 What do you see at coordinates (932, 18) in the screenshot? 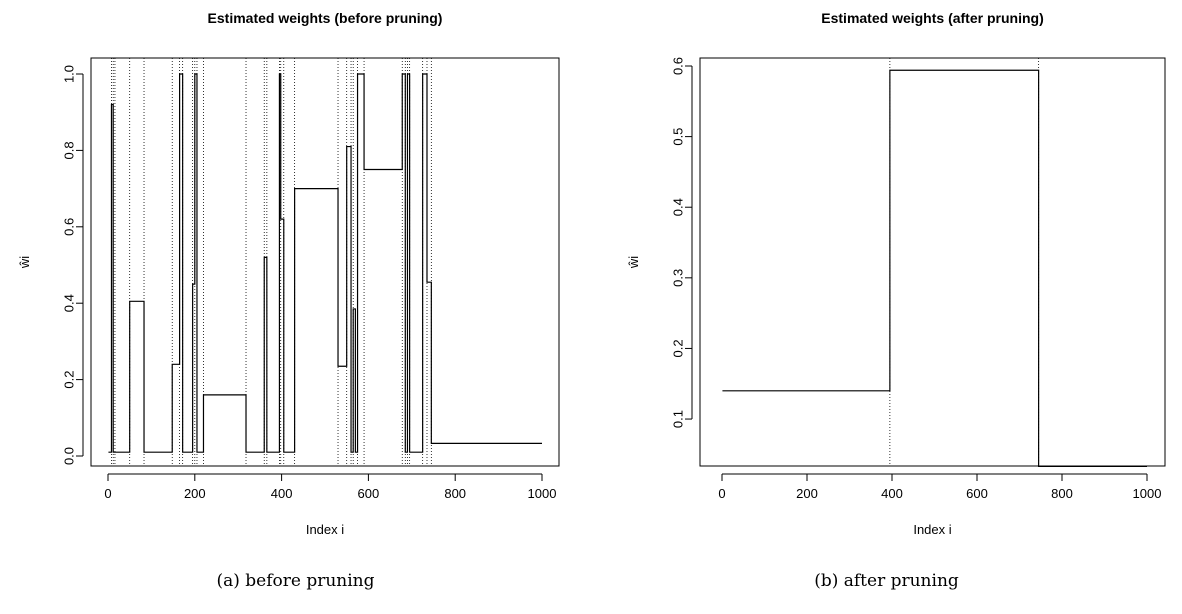
I see `chart-title: Estimated weights (after pruning)` at bounding box center [932, 18].